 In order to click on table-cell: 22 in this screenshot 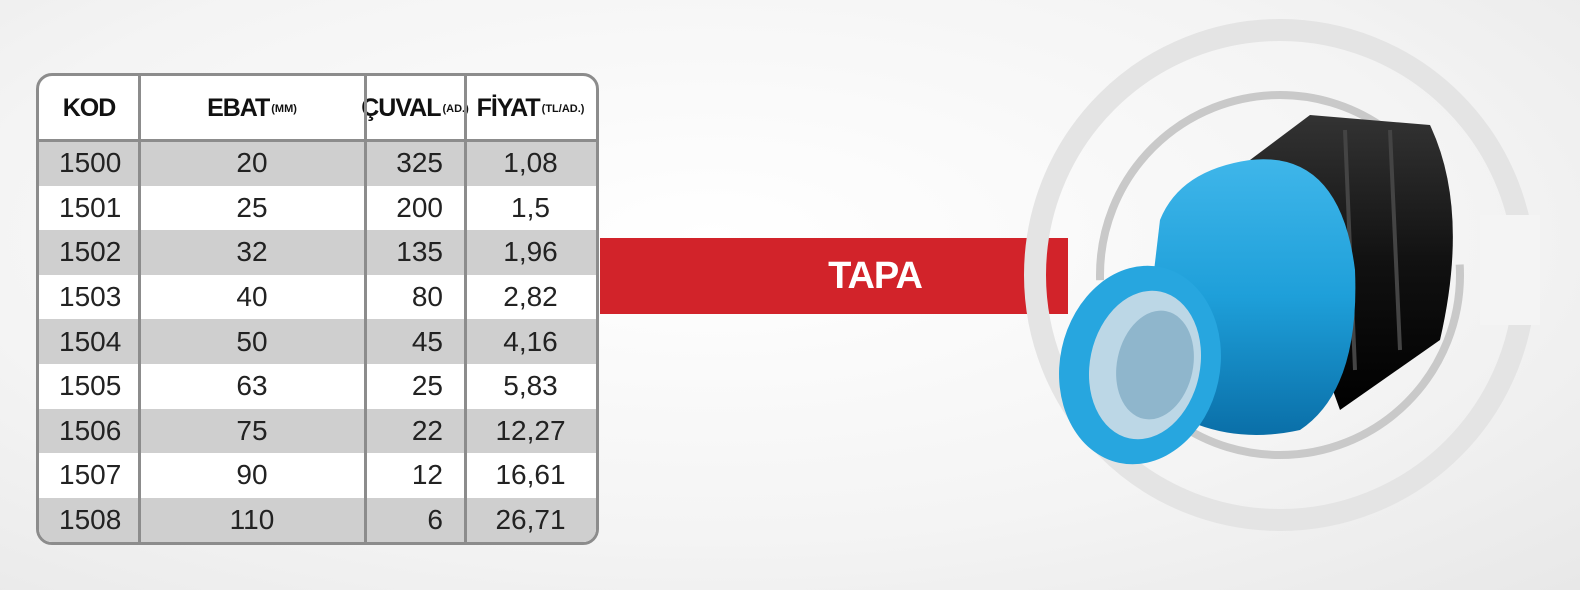, I will do `click(427, 430)`.